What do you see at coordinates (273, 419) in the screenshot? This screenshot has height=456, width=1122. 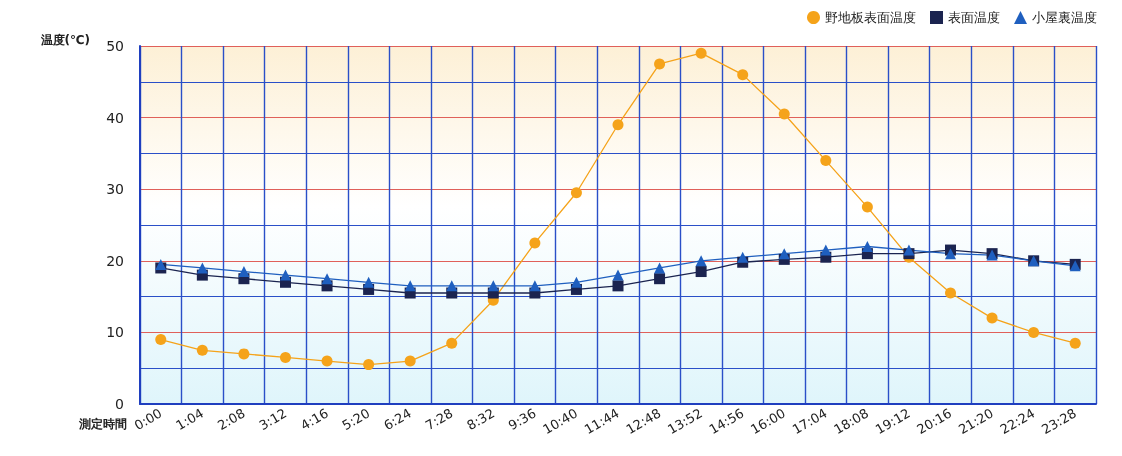 I see `x-tick-label: 3:12` at bounding box center [273, 419].